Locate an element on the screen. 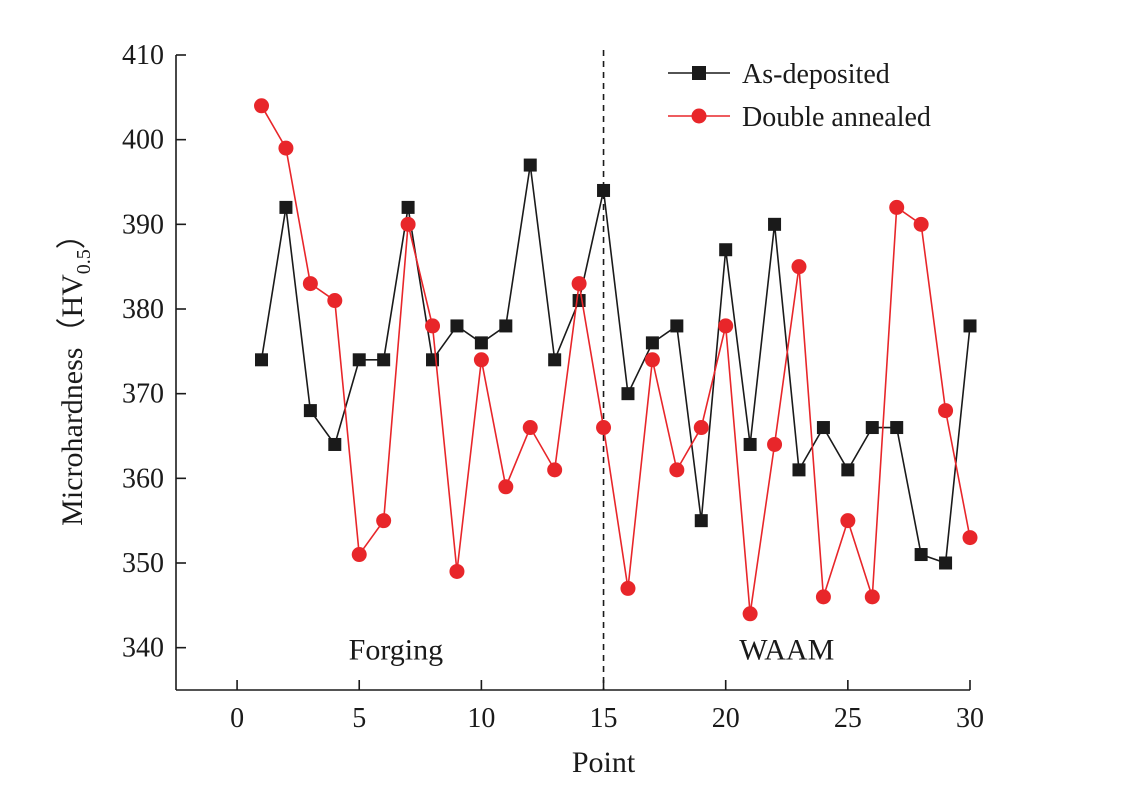 Image resolution: width=1142 pixels, height=793 pixels. x-tick-label: 0 is located at coordinates (237, 718).